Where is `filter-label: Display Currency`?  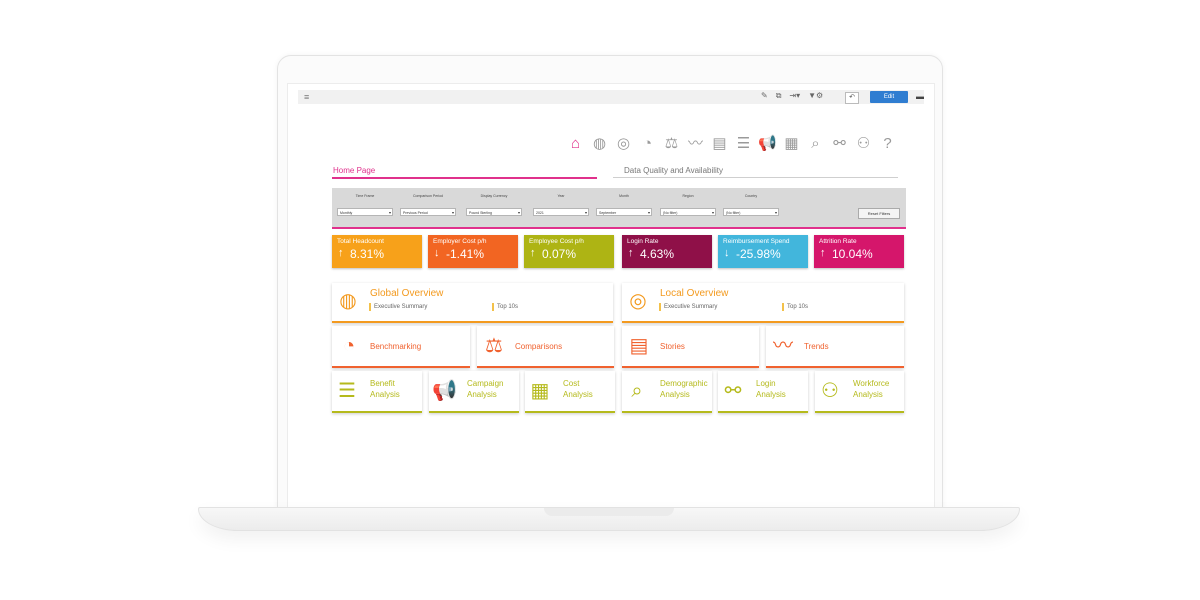 filter-label: Display Currency is located at coordinates (494, 196).